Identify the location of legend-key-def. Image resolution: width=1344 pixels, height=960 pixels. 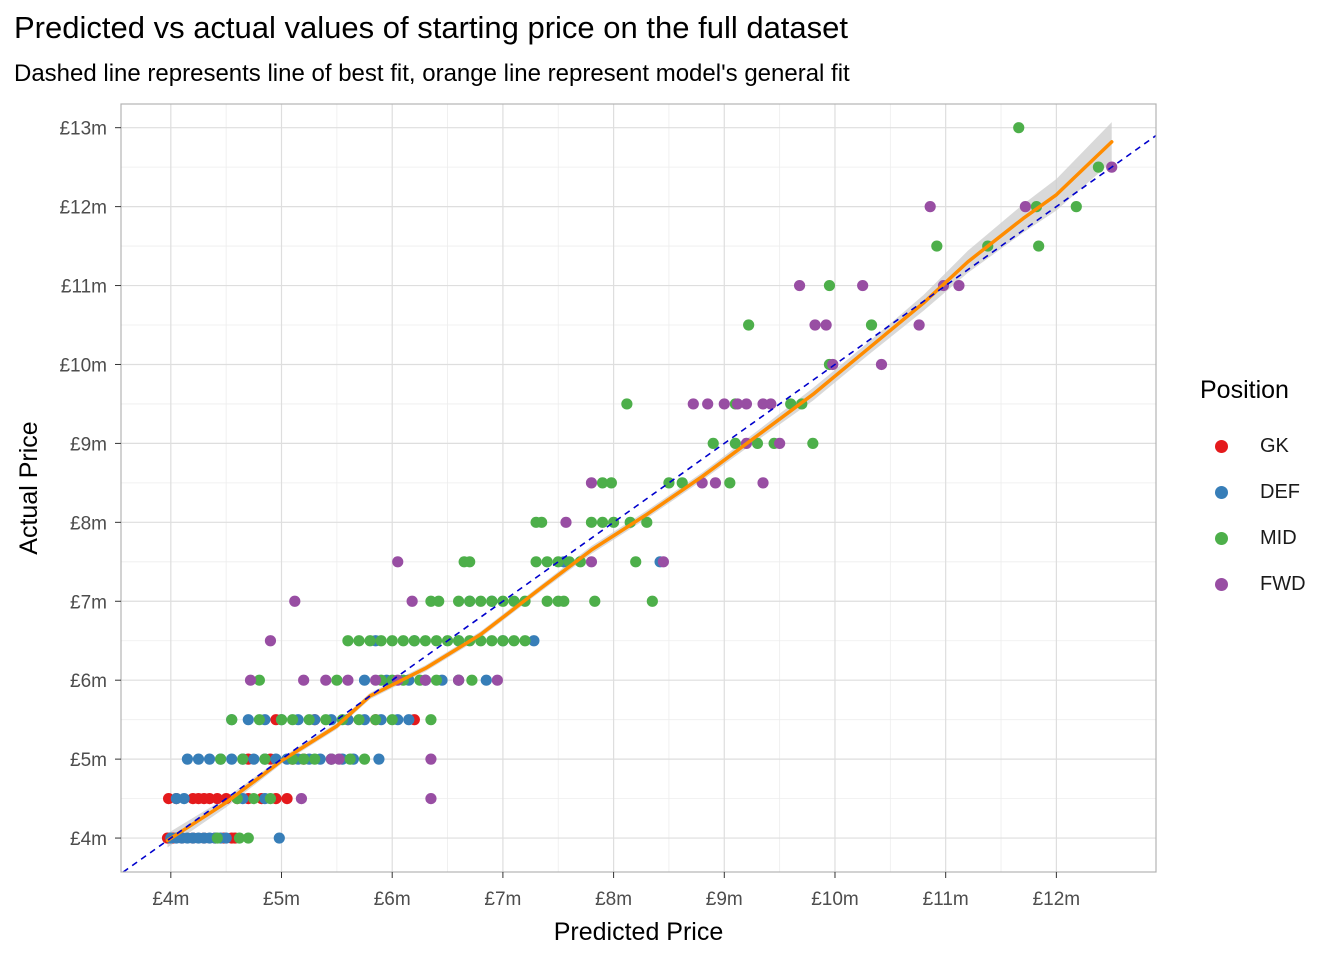
(1221, 492).